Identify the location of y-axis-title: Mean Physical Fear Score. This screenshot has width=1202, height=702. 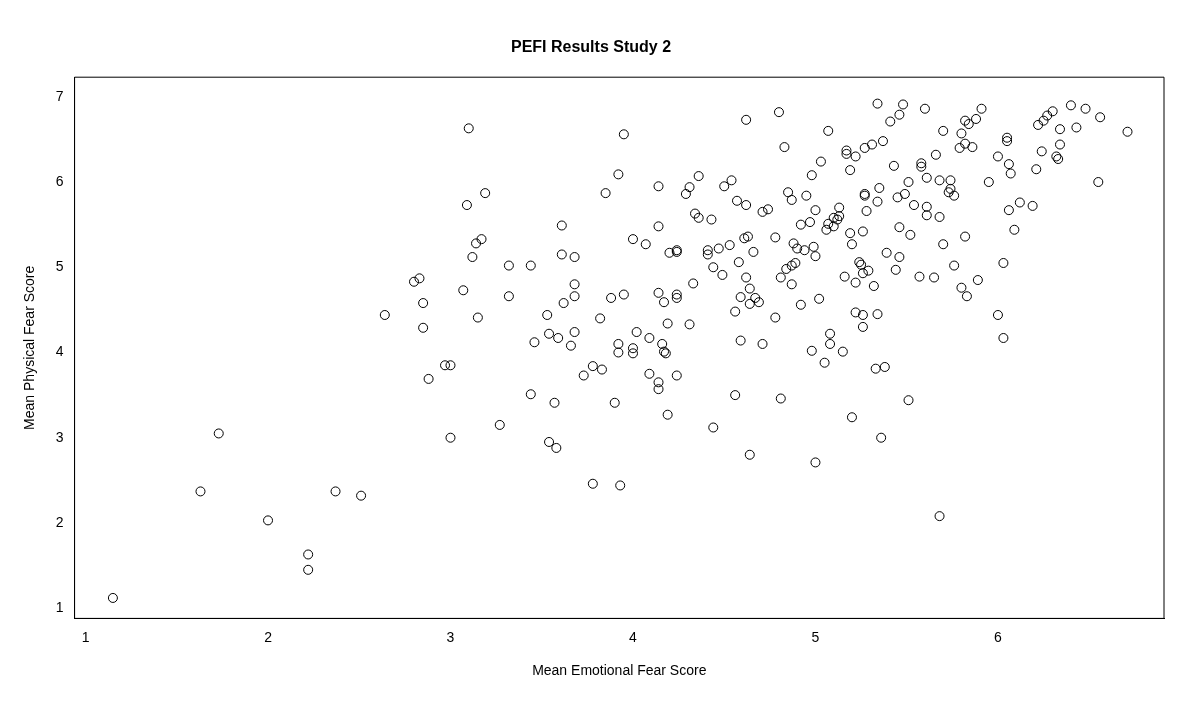
(29, 347).